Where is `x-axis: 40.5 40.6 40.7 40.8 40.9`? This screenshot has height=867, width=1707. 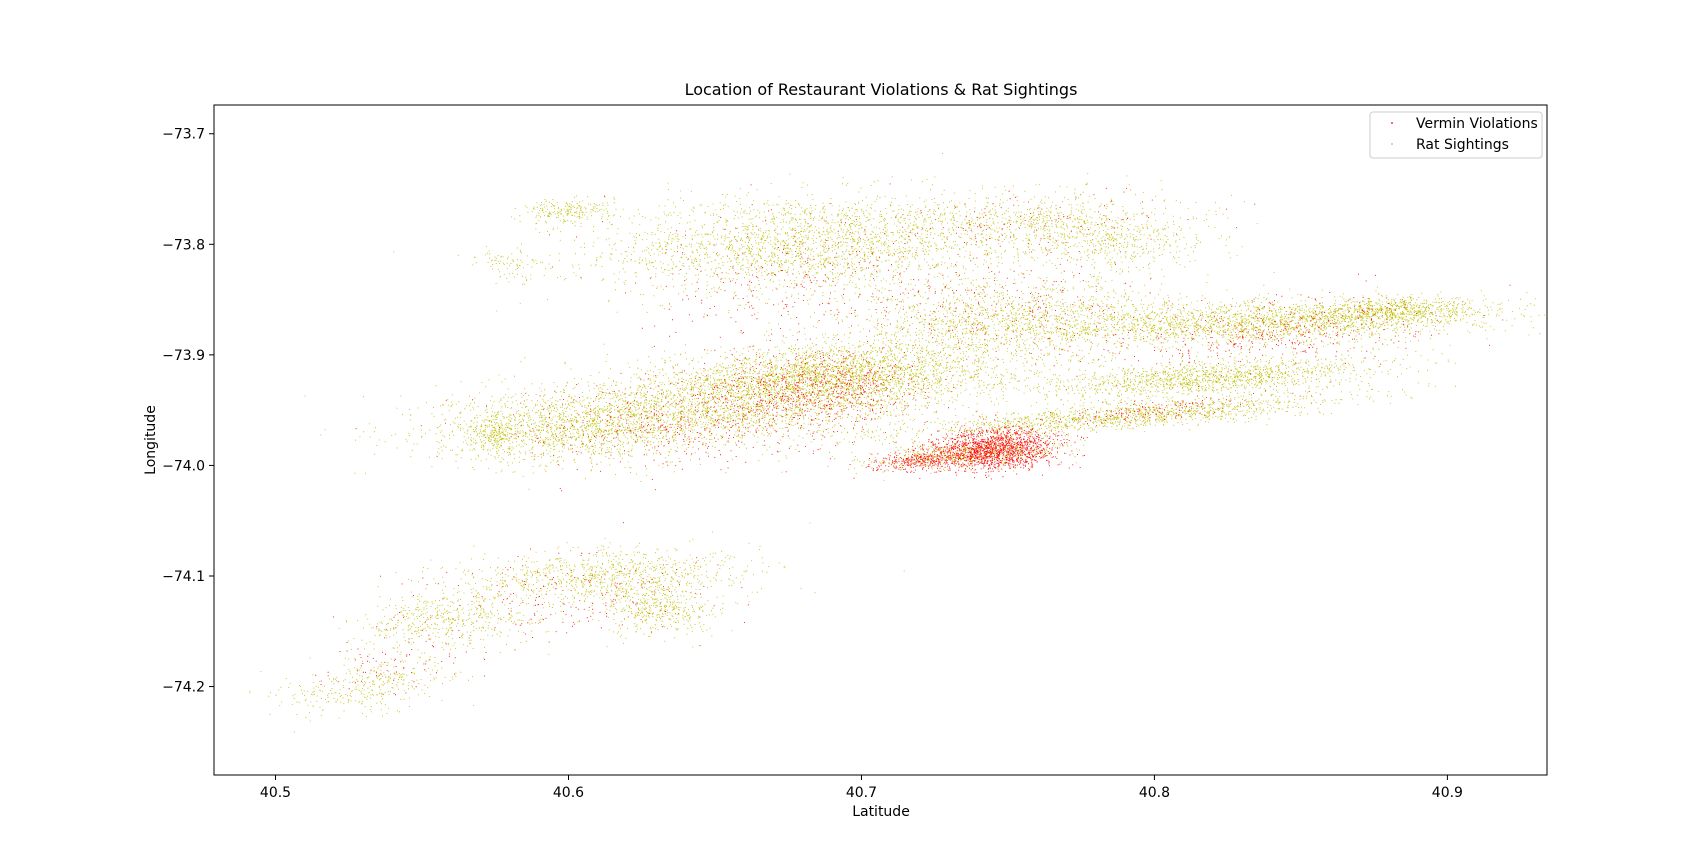
x-axis: 40.5 40.6 40.7 40.8 40.9 is located at coordinates (861, 788).